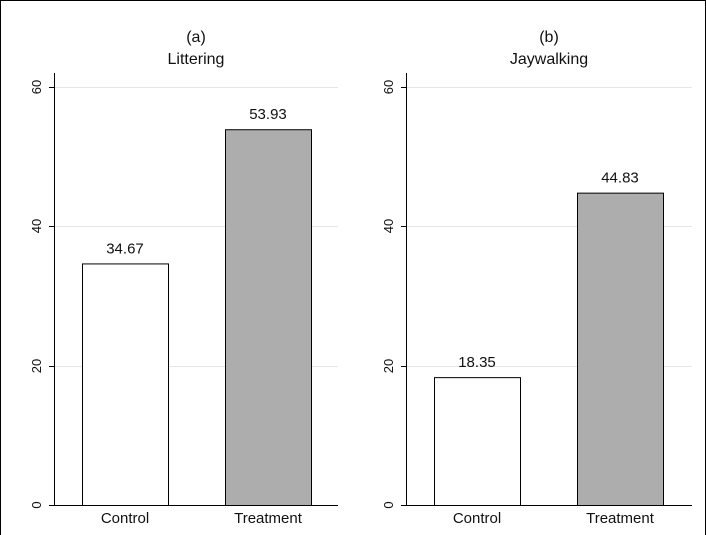 The image size is (706, 535). I want to click on panel-b-category-label: Control, so click(477, 518).